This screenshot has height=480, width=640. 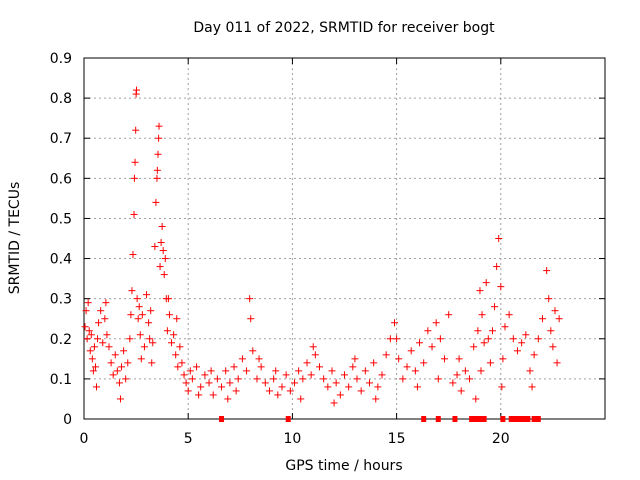 I want to click on y-tick-label: 0.4, so click(x=61, y=260).